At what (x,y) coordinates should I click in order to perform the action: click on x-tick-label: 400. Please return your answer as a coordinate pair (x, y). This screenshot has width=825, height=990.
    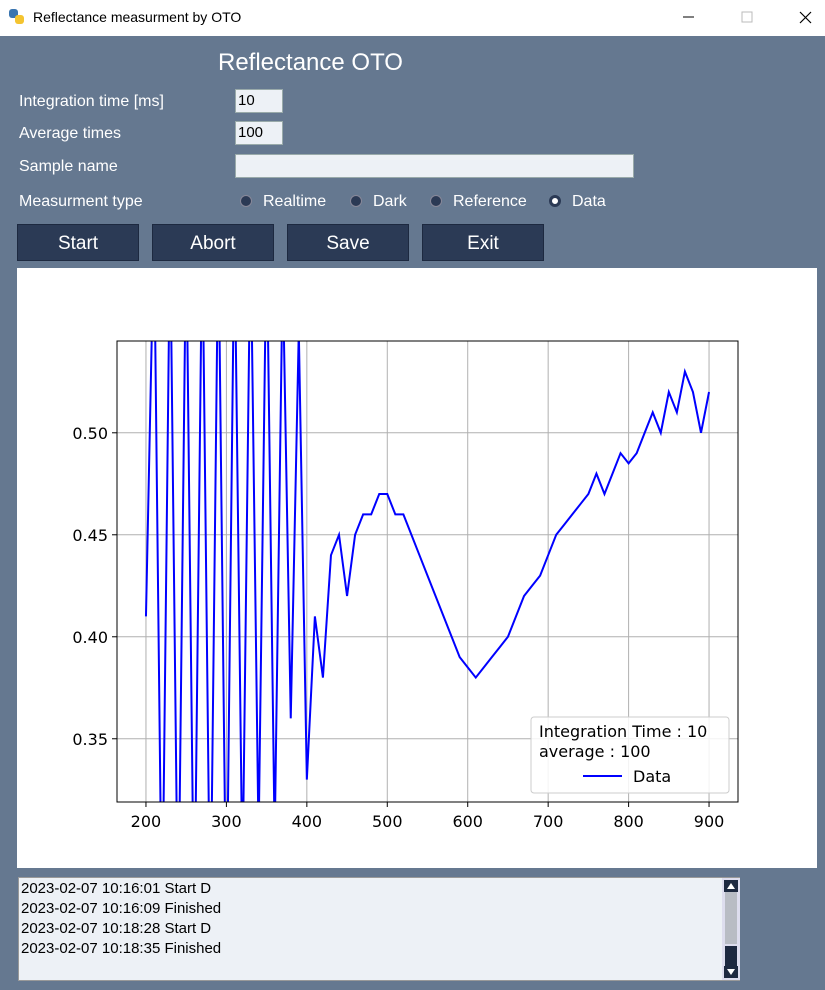
    Looking at the image, I should click on (307, 821).